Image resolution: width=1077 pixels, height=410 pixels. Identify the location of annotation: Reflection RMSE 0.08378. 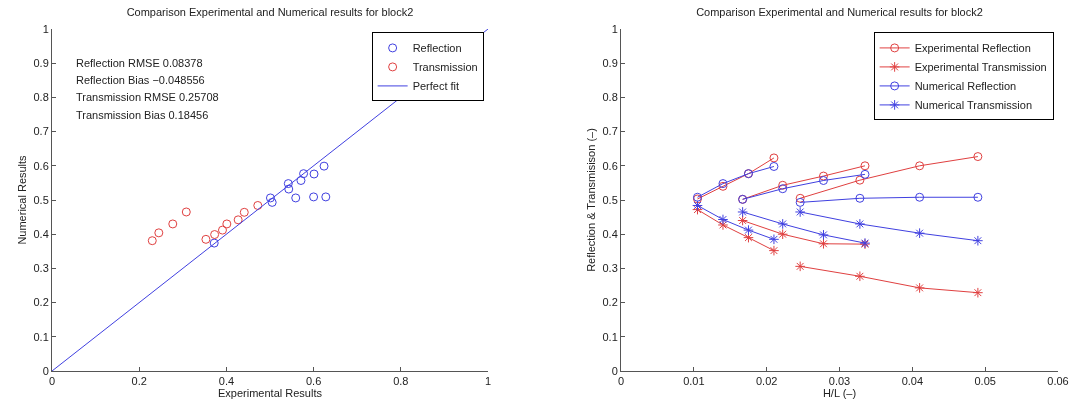
(139, 63).